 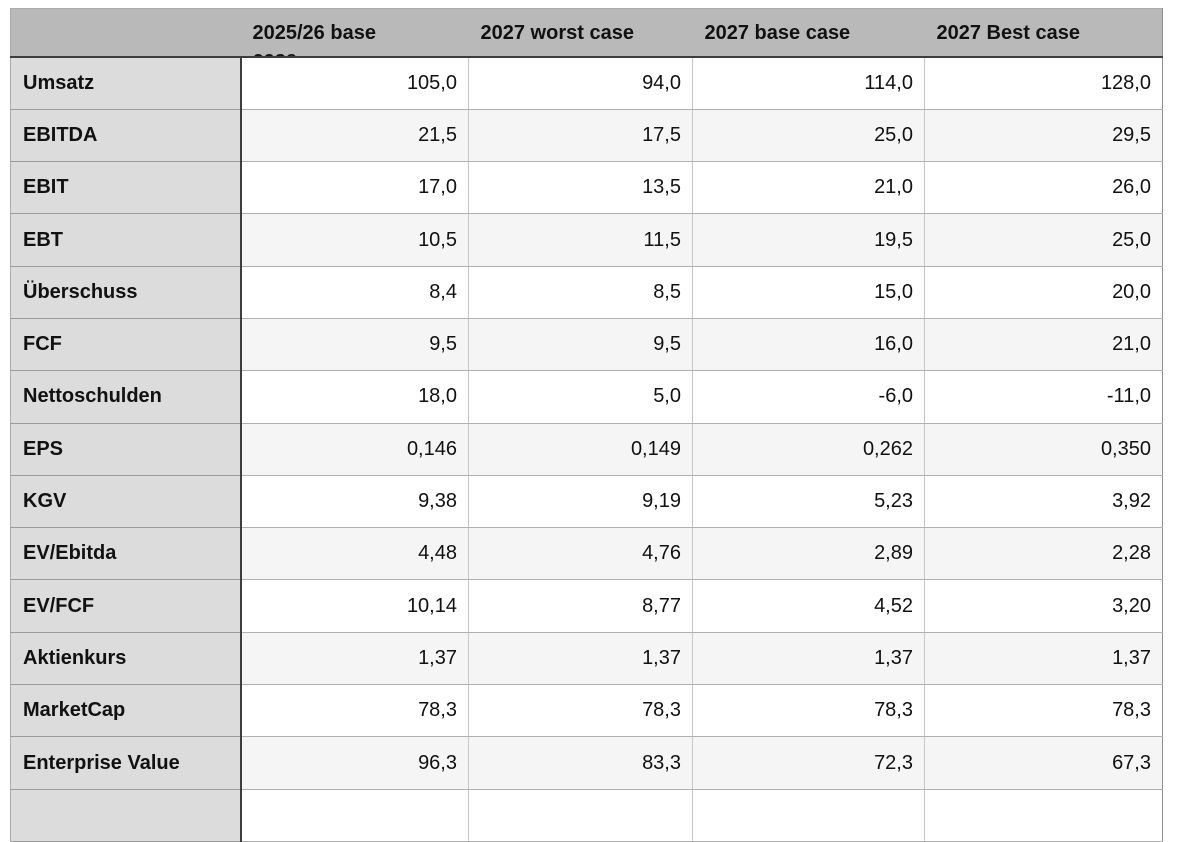 I want to click on cell-value: 15,0, so click(x=808, y=292).